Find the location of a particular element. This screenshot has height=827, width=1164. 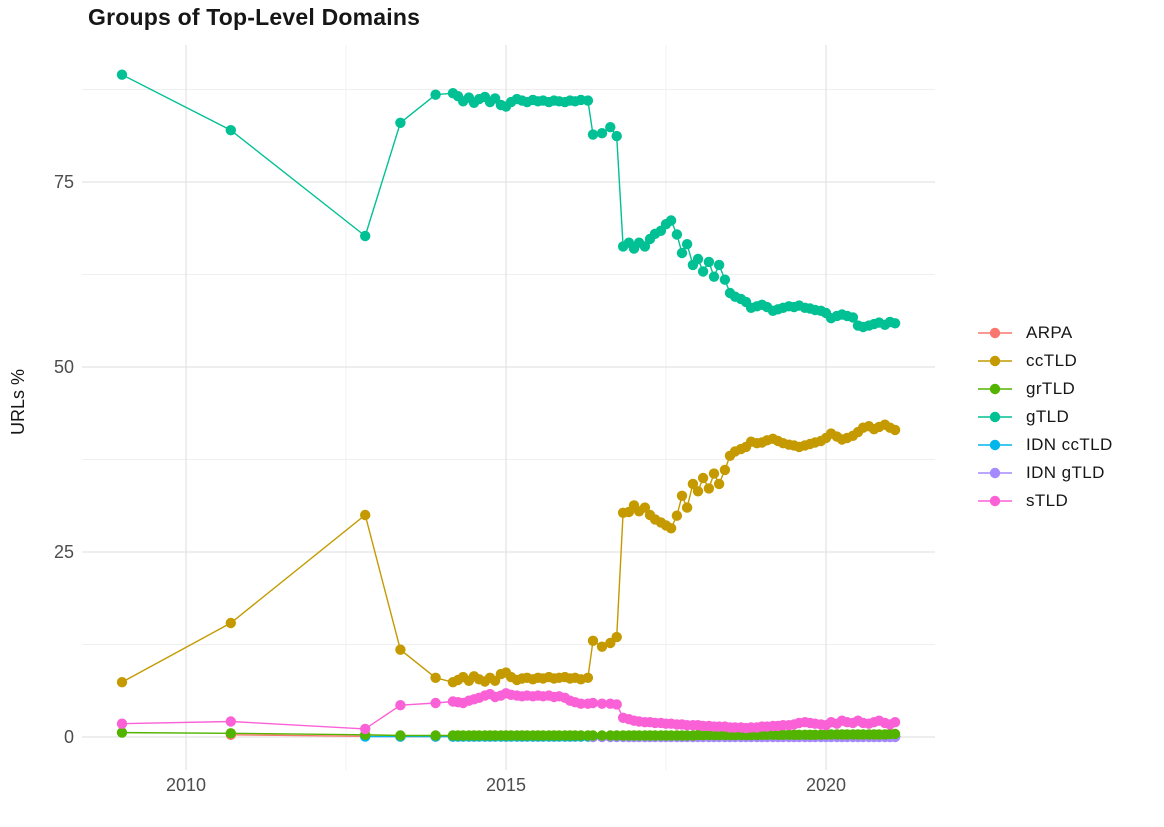

legend-label: IDN gTLD is located at coordinates (1065, 472).